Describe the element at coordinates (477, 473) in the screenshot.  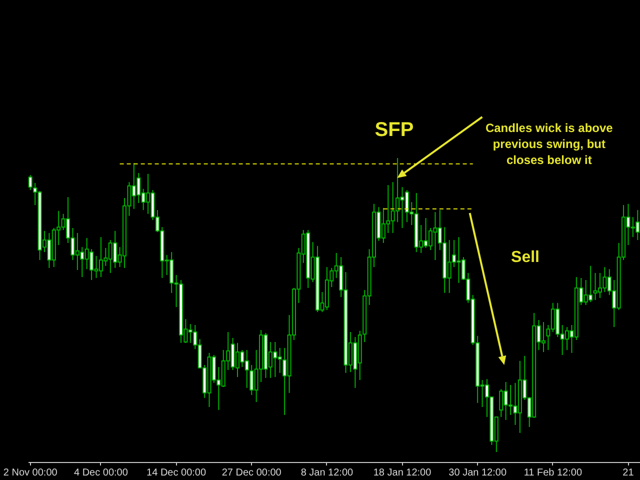
I see `x-tick-label: 30 Jan 12:00` at that location.